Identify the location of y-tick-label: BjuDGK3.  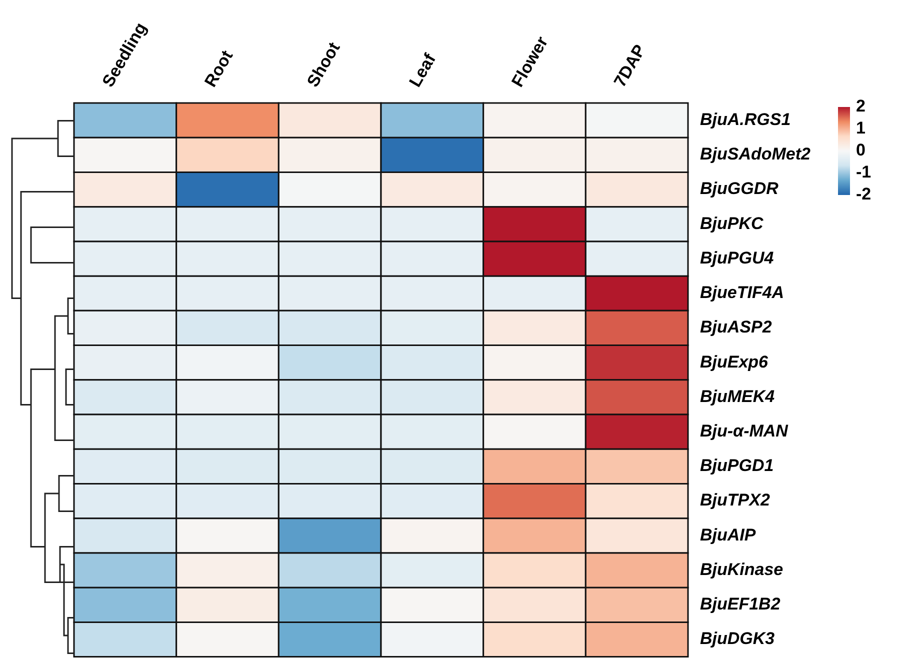
(738, 638).